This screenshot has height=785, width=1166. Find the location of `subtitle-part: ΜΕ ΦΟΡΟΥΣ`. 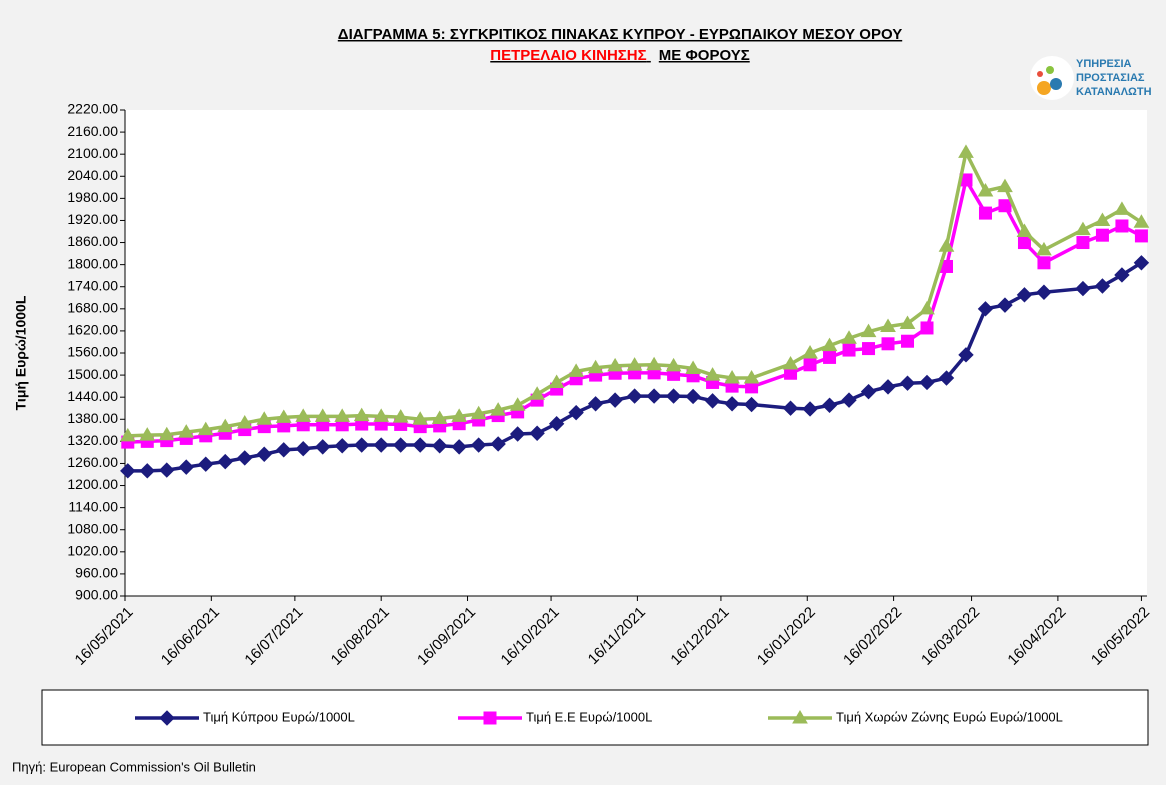

subtitle-part: ΜΕ ΦΟΡΟΥΣ is located at coordinates (704, 55).